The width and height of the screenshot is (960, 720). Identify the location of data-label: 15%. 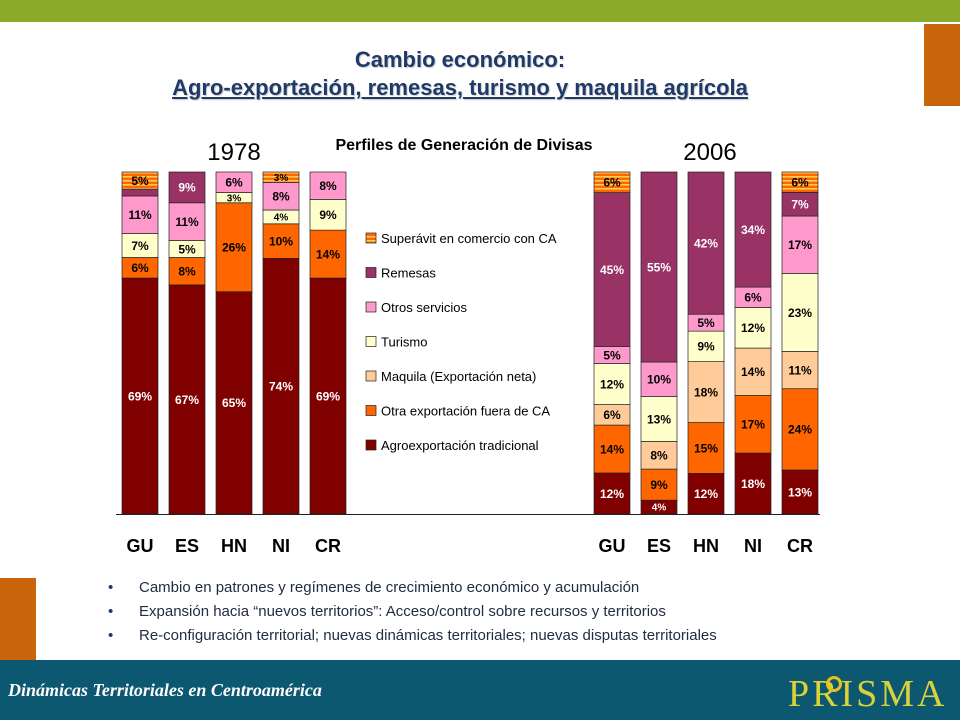
(706, 448).